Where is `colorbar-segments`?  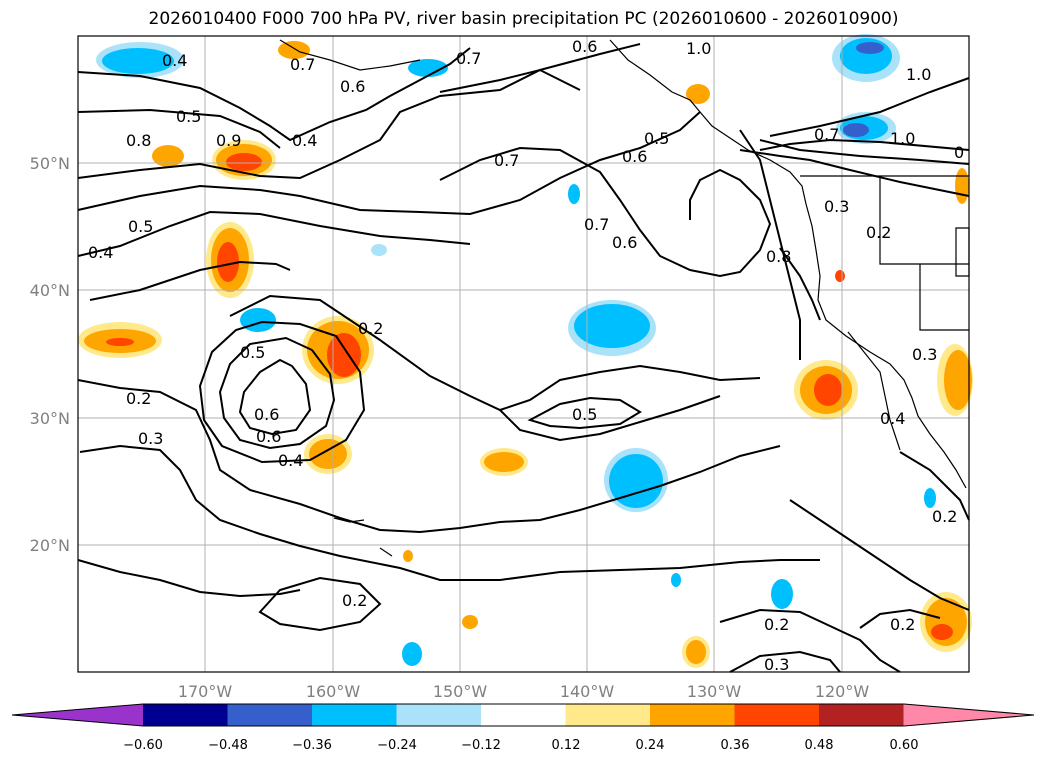 colorbar-segments is located at coordinates (523, 715).